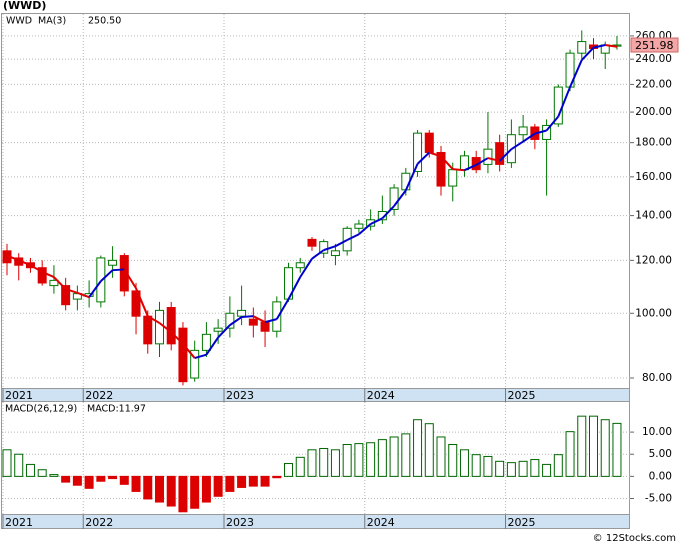 This screenshot has height=546, width=680. Describe the element at coordinates (653, 216) in the screenshot. I see `y-tick-label: 140.00` at that location.